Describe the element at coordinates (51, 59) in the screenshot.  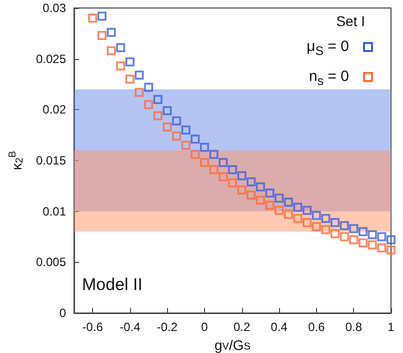
I see `y-tick-label: 0.025` at that location.